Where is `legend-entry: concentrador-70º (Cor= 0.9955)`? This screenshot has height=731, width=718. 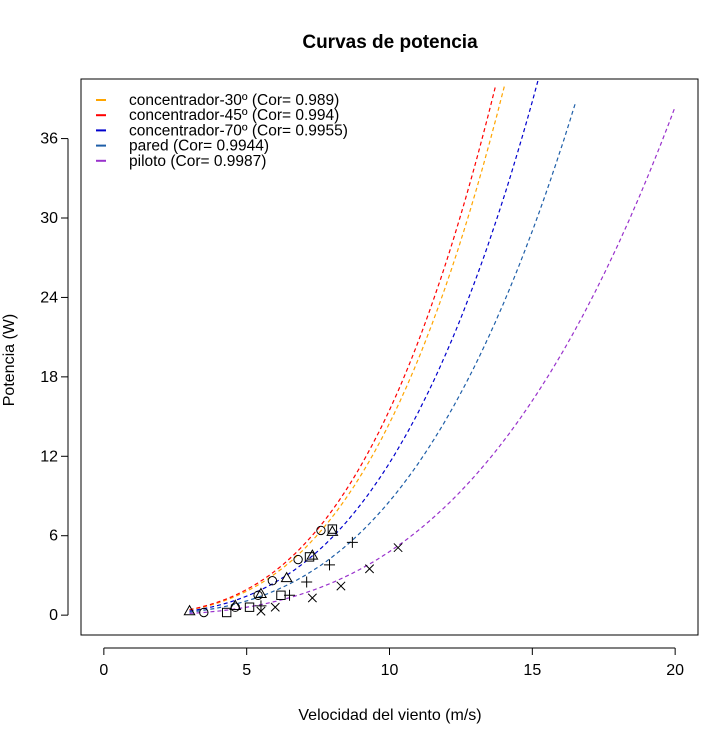
legend-entry: concentrador-70º (Cor= 0.9955) is located at coordinates (238, 130).